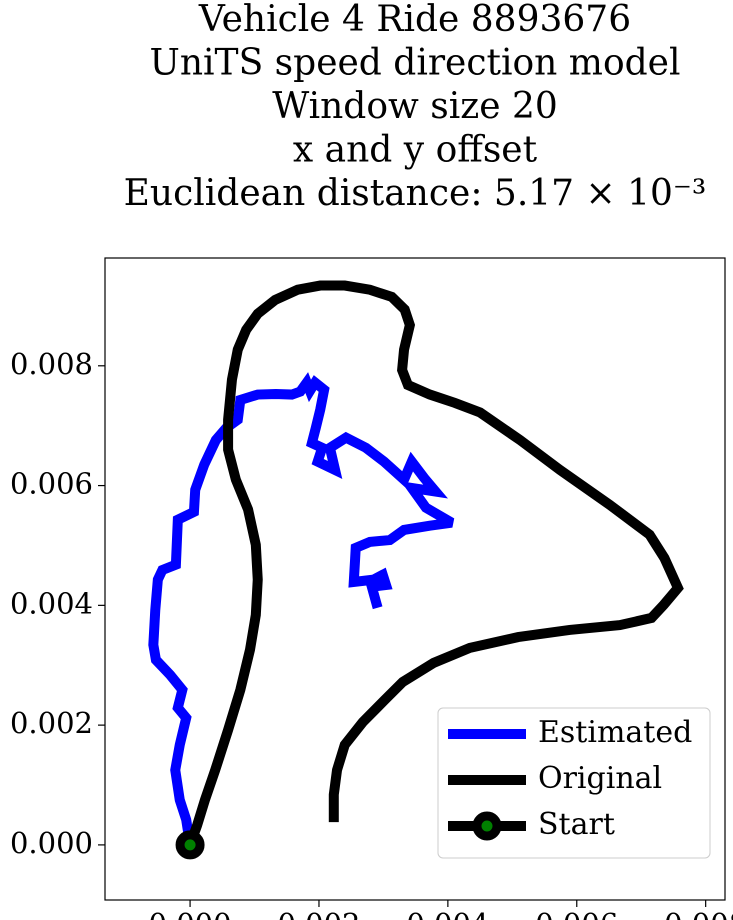  What do you see at coordinates (600, 778) in the screenshot?
I see `legend-label: Original` at bounding box center [600, 778].